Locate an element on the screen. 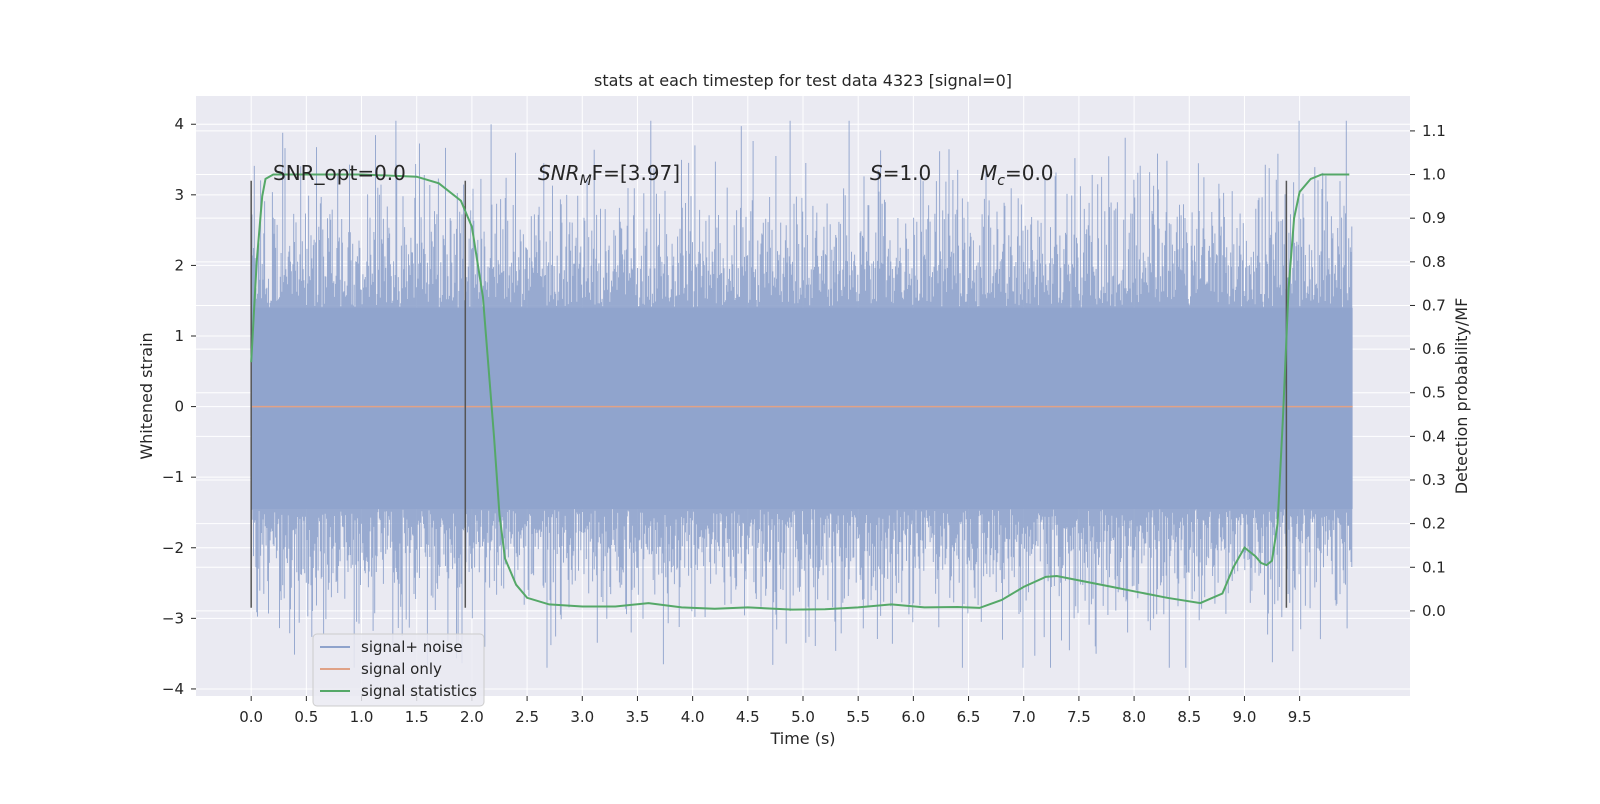 Image resolution: width=1600 pixels, height=804 pixels. x-tick-label-7: 3.5 is located at coordinates (638, 717).